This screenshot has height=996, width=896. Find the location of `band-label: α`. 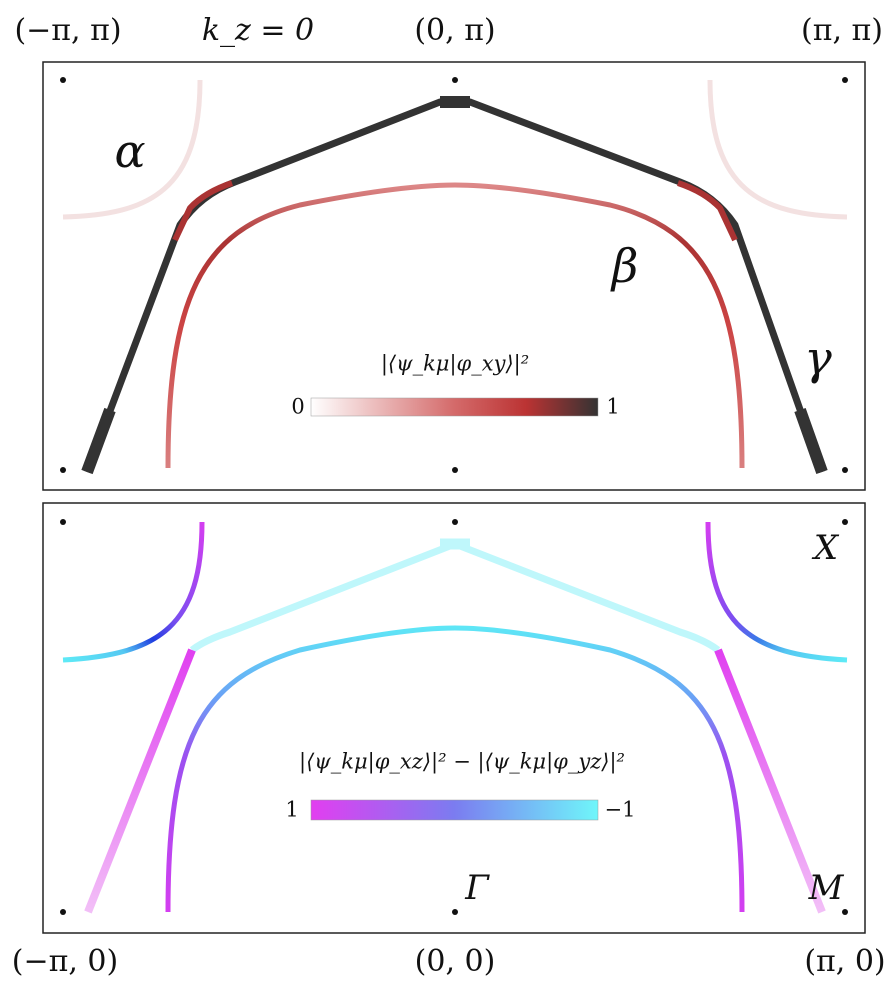

band-label: α is located at coordinates (129, 151).